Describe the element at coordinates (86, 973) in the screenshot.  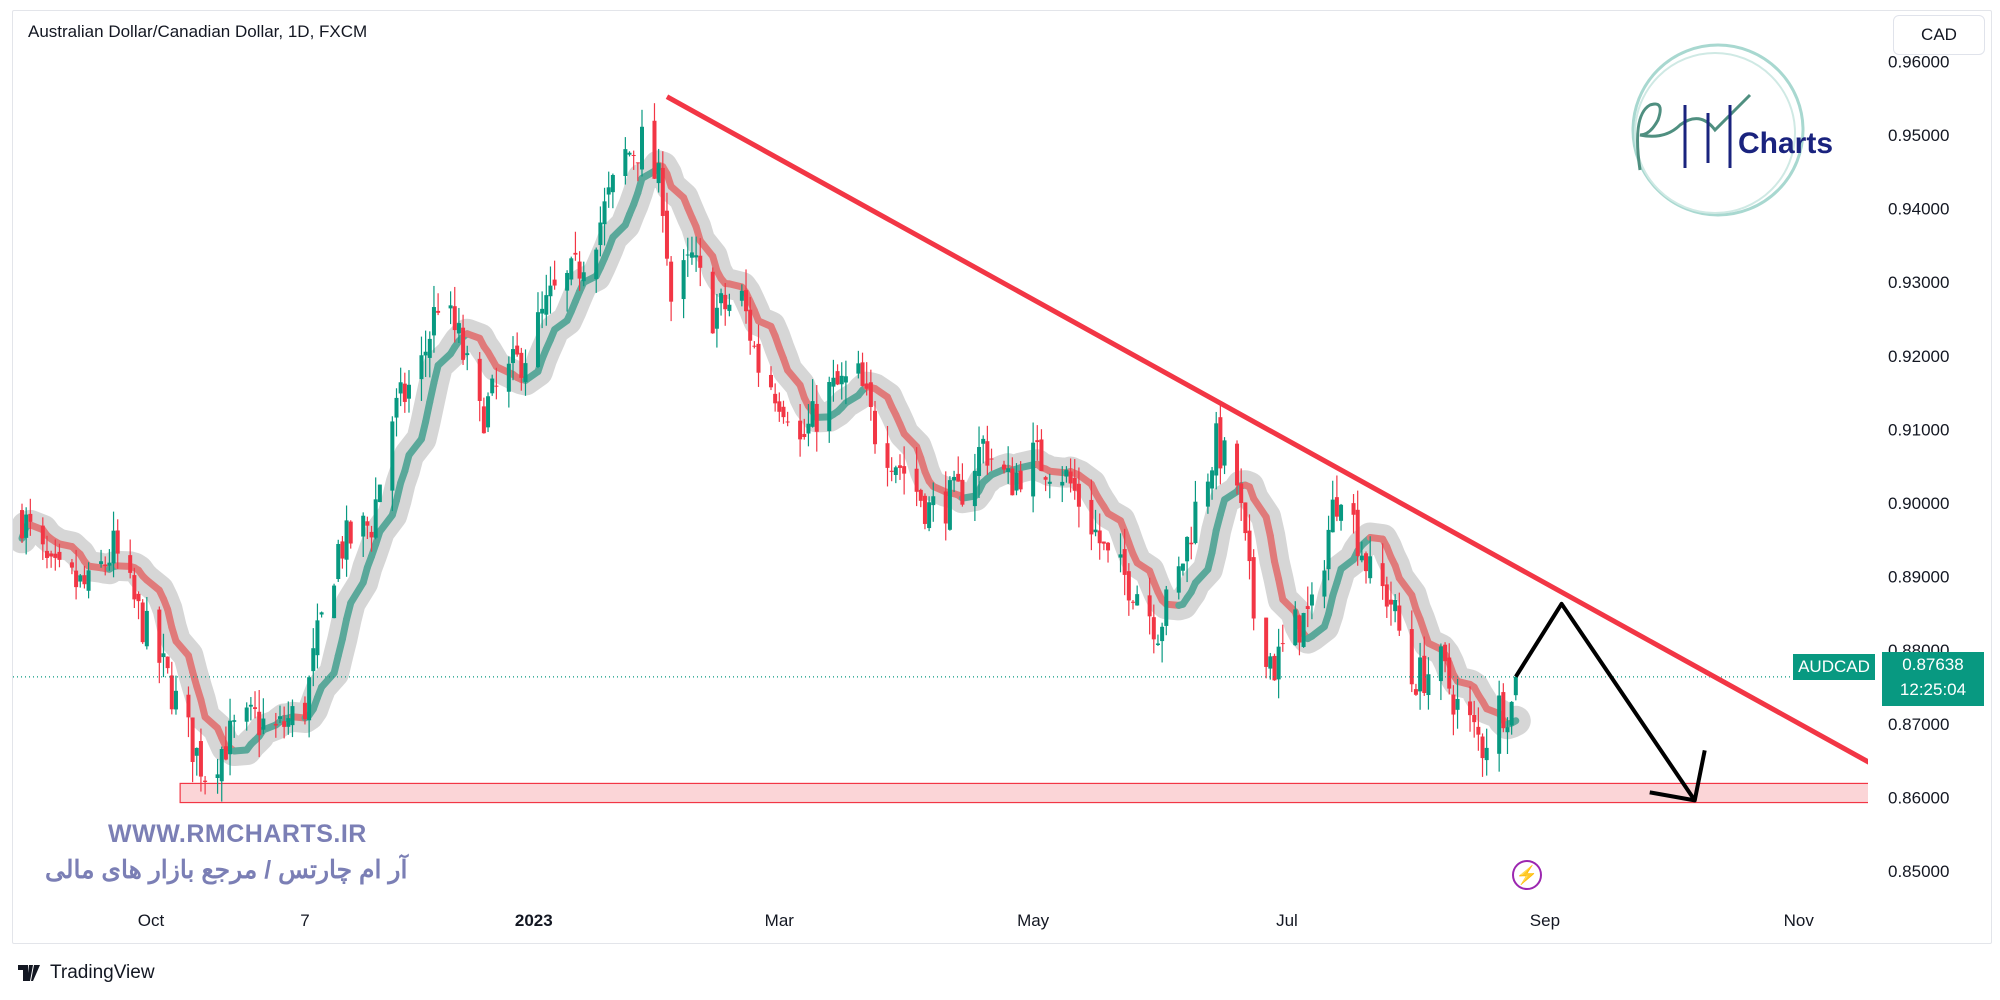
I see `tradingview-brand: TradingView` at that location.